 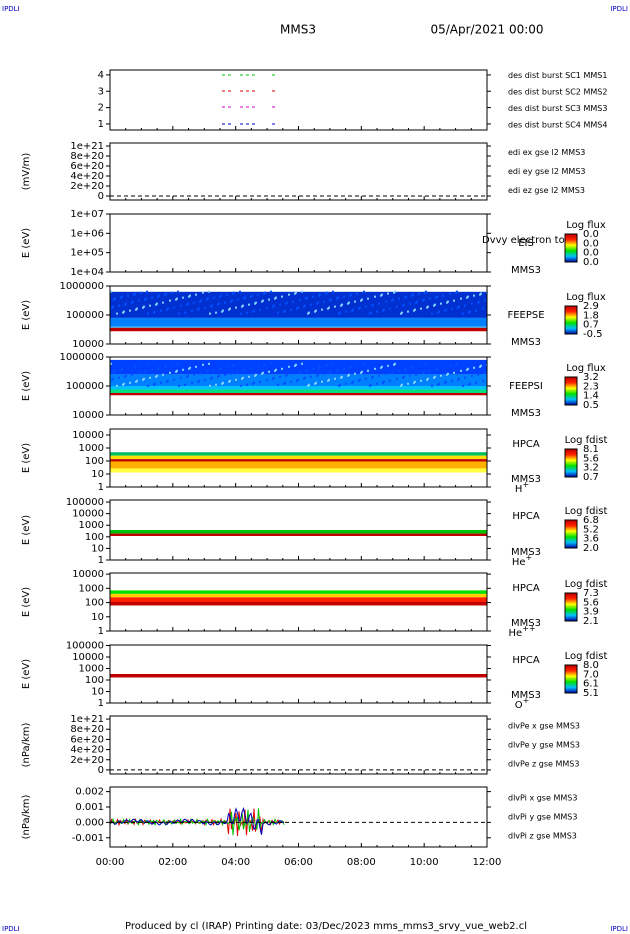 What do you see at coordinates (87, 719) in the screenshot?
I see `y-tick-label: 1e+21` at bounding box center [87, 719].